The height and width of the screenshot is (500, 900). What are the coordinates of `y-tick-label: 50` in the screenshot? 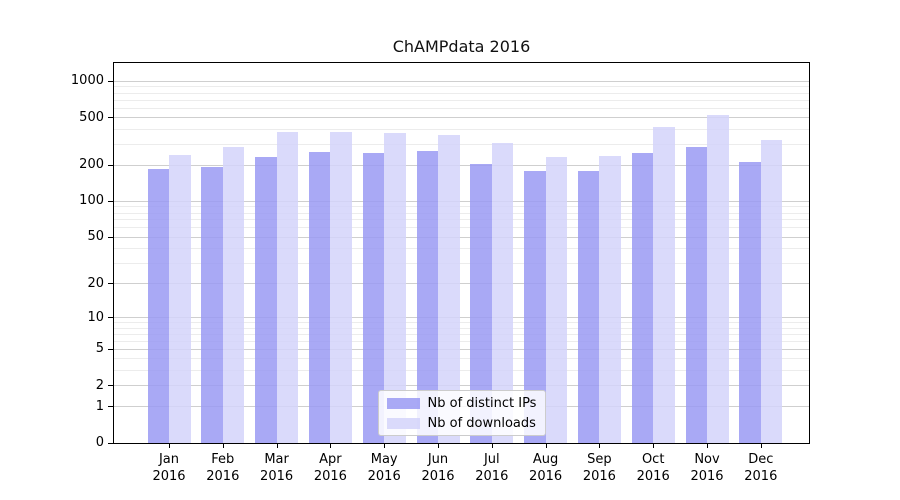 It's located at (95, 237).